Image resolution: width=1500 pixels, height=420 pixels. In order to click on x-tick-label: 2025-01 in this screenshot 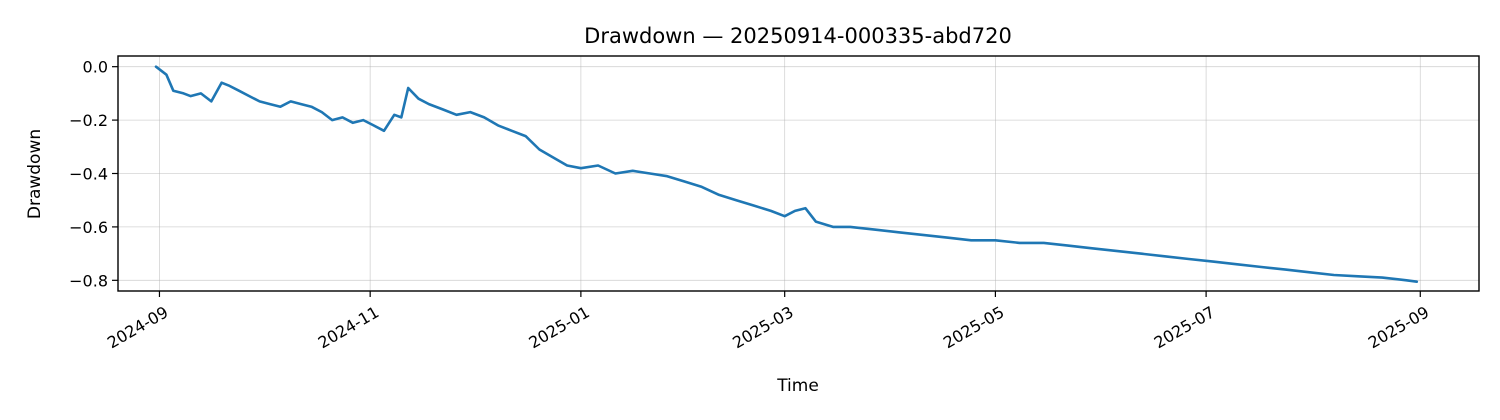, I will do `click(558, 327)`.